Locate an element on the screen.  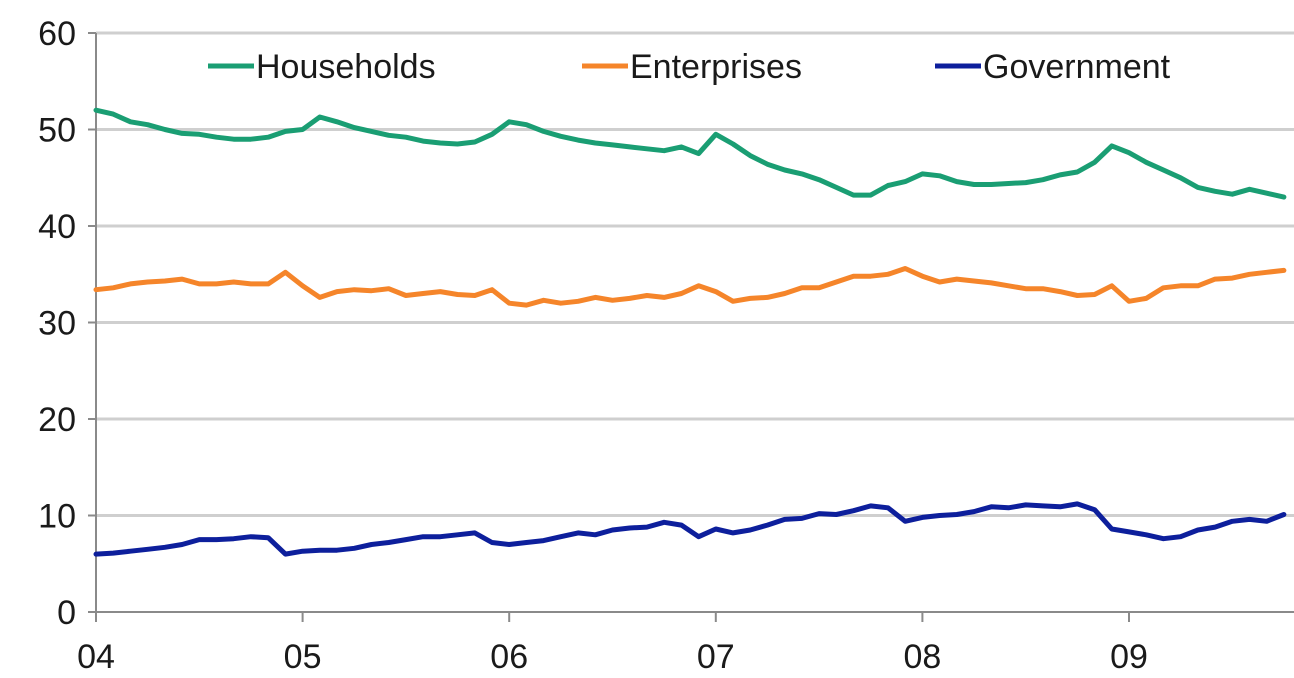
series-line-households is located at coordinates (690, 153).